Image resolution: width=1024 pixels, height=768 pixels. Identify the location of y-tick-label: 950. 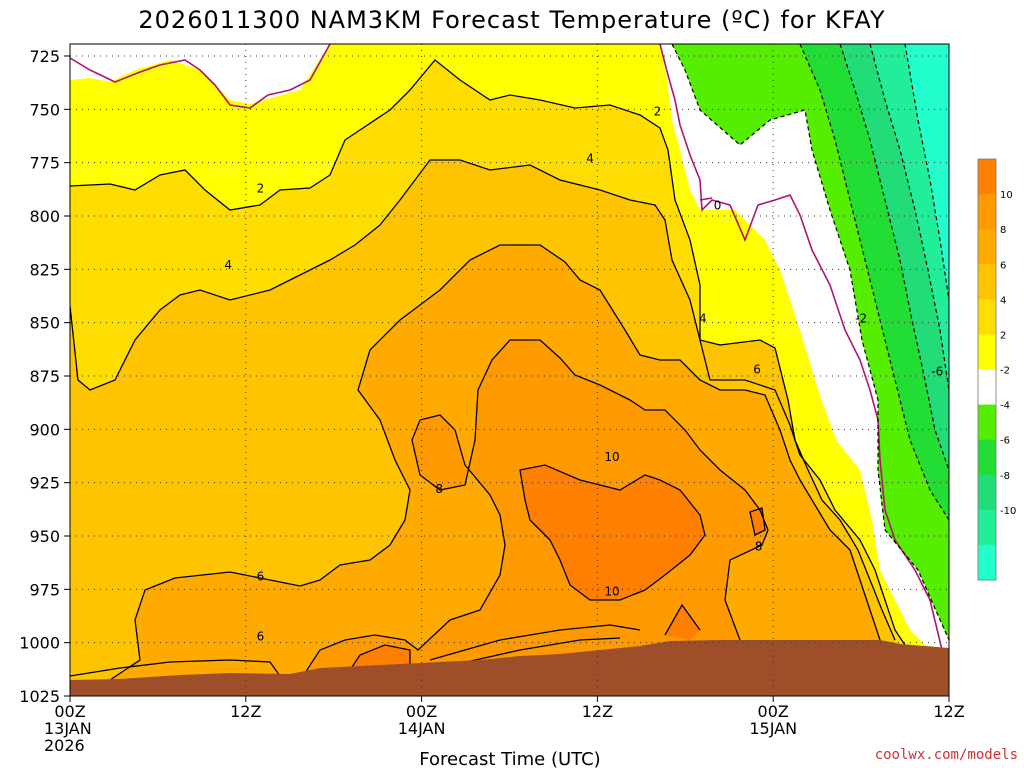
(44, 536).